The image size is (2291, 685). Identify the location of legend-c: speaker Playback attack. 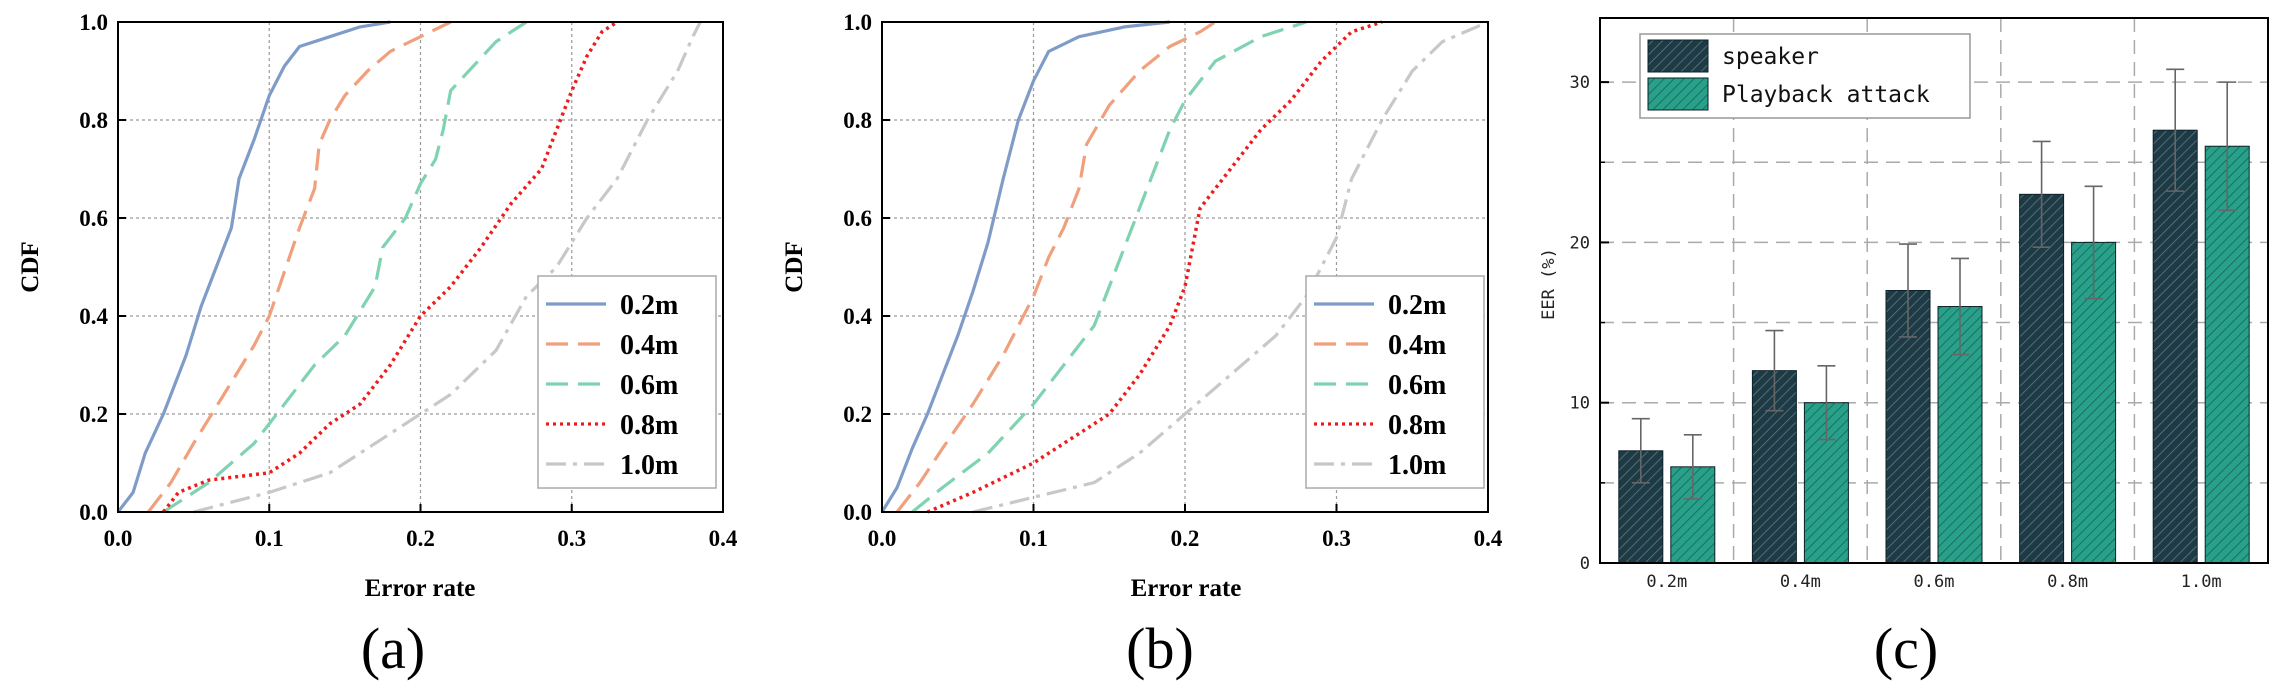
(1805, 76).